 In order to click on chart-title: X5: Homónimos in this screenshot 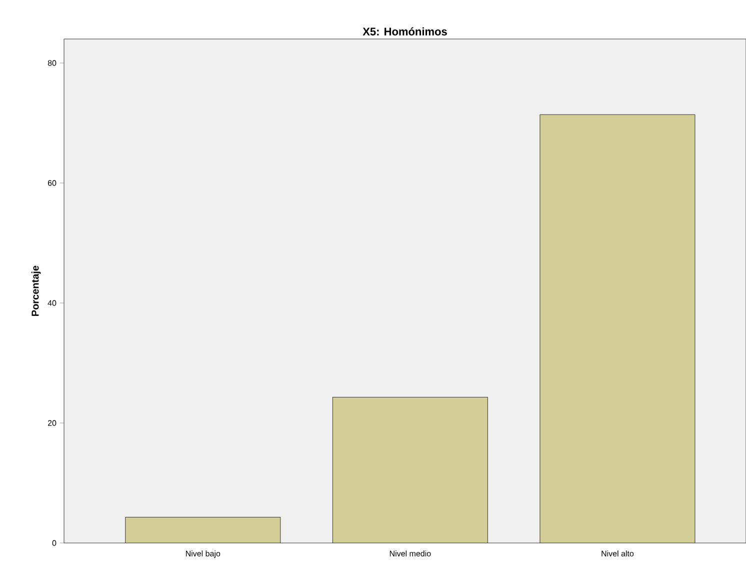, I will do `click(404, 31)`.